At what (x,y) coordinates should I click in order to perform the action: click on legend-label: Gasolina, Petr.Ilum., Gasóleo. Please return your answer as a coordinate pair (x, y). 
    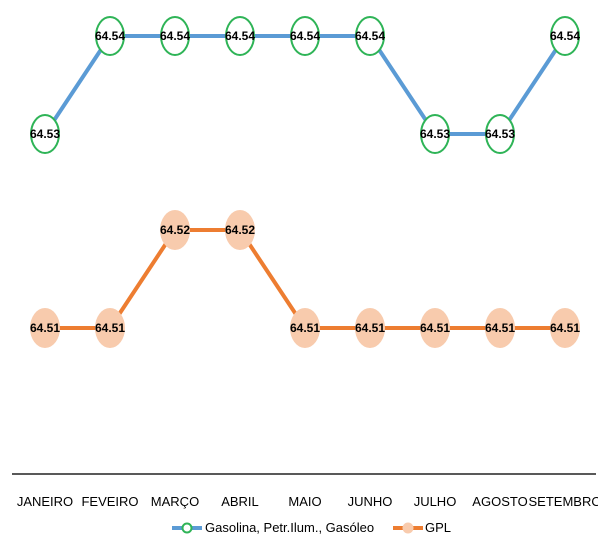
    Looking at the image, I should click on (289, 527).